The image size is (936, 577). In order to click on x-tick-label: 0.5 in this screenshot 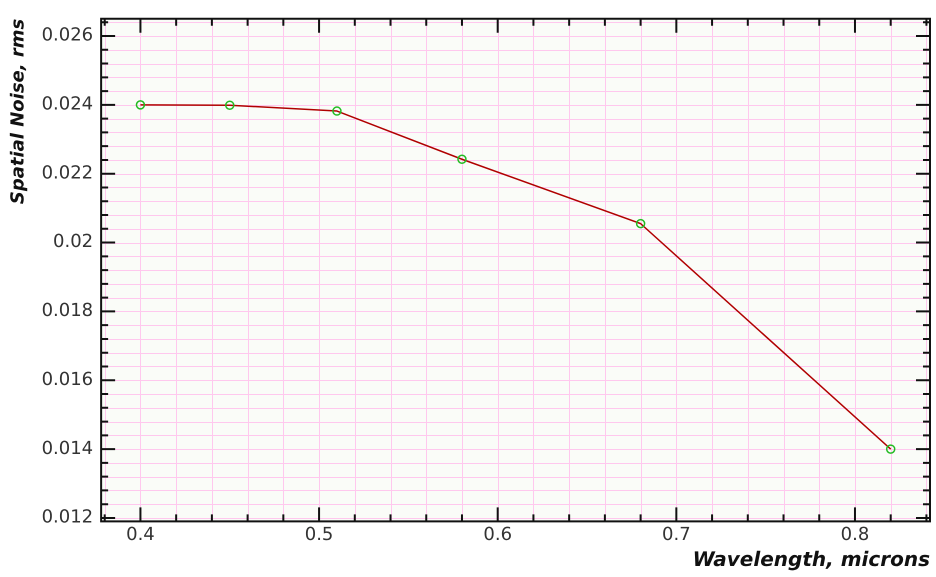, I will do `click(319, 534)`.